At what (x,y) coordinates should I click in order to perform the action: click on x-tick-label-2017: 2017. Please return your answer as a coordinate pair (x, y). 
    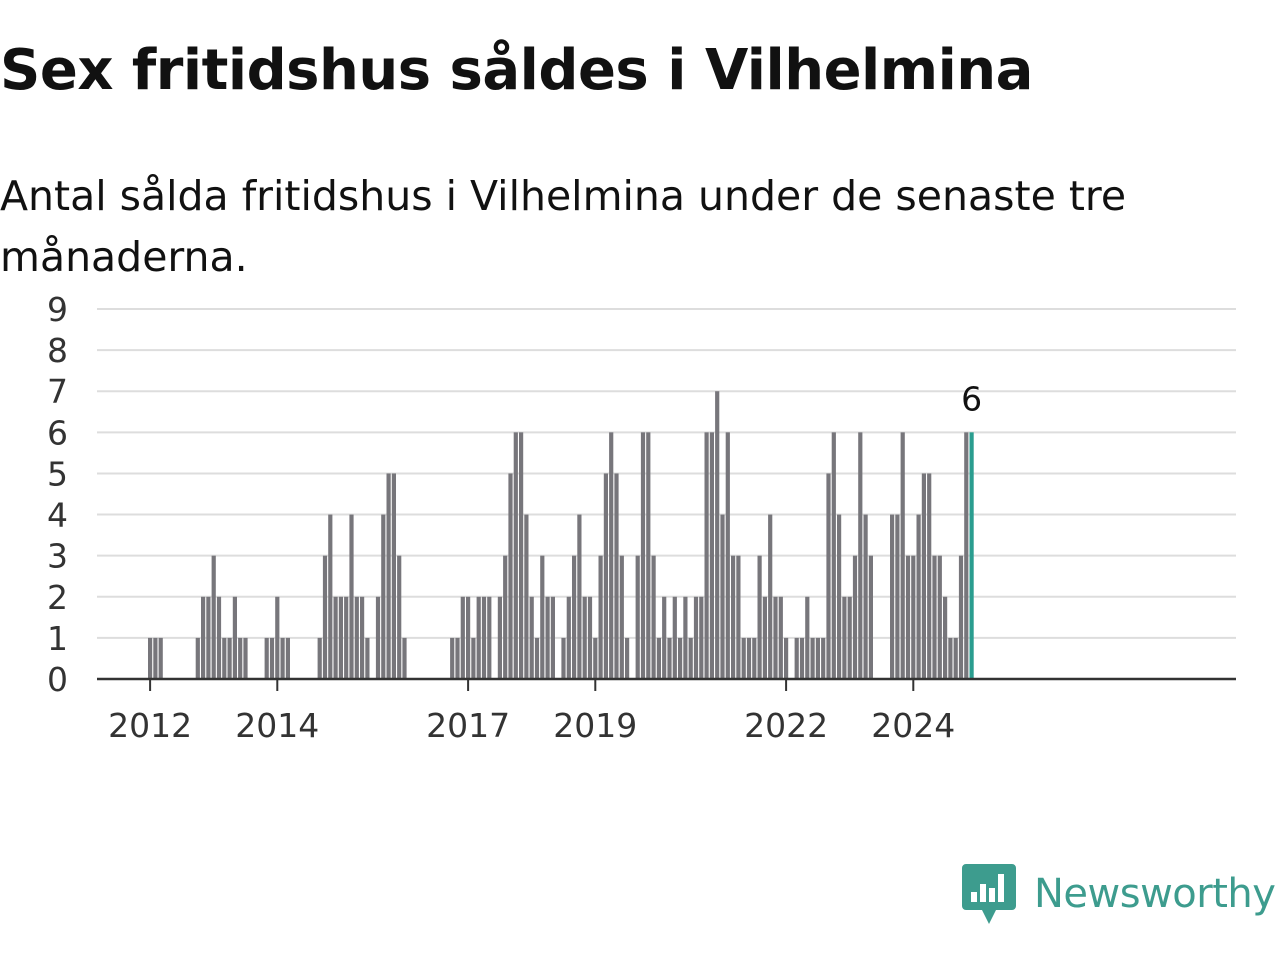
    Looking at the image, I should click on (468, 725).